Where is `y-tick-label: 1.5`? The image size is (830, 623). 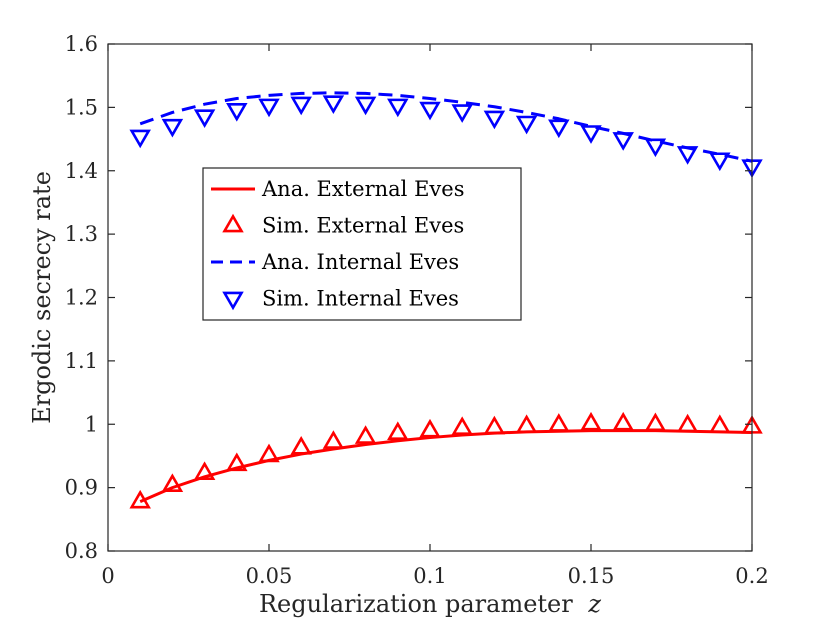
y-tick-label: 1.5 is located at coordinates (81, 107).